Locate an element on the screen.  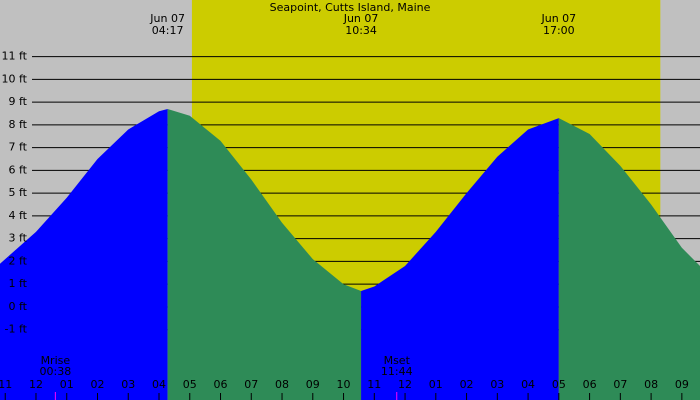
y-tick-label: -1 ft is located at coordinates (16, 329).